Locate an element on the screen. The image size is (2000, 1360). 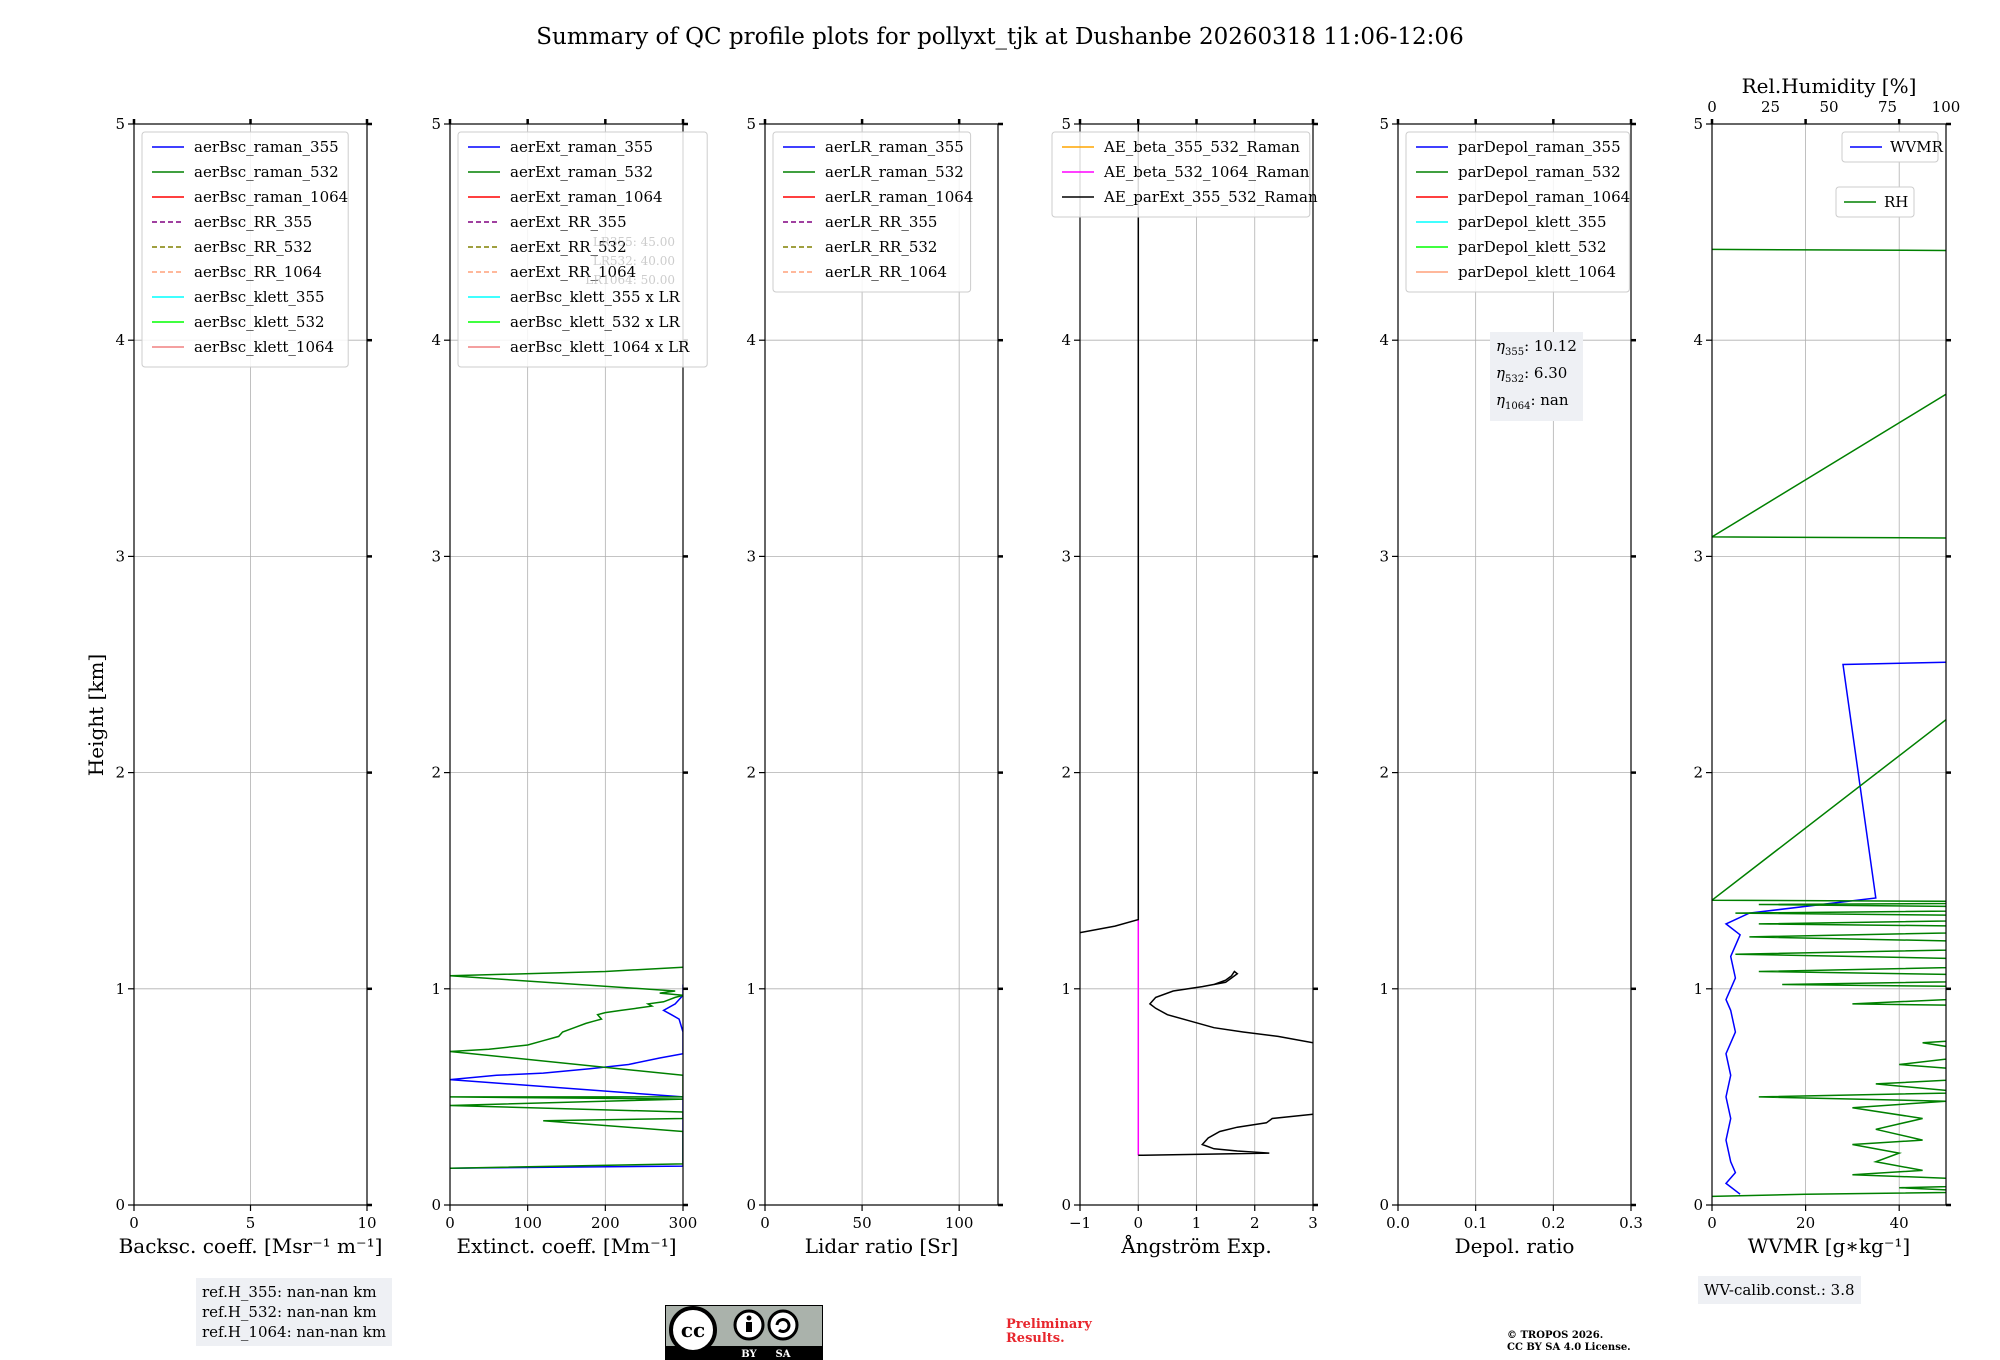
x-axis-label: WVMR [g∗kg⁻¹] is located at coordinates (1829, 1246).